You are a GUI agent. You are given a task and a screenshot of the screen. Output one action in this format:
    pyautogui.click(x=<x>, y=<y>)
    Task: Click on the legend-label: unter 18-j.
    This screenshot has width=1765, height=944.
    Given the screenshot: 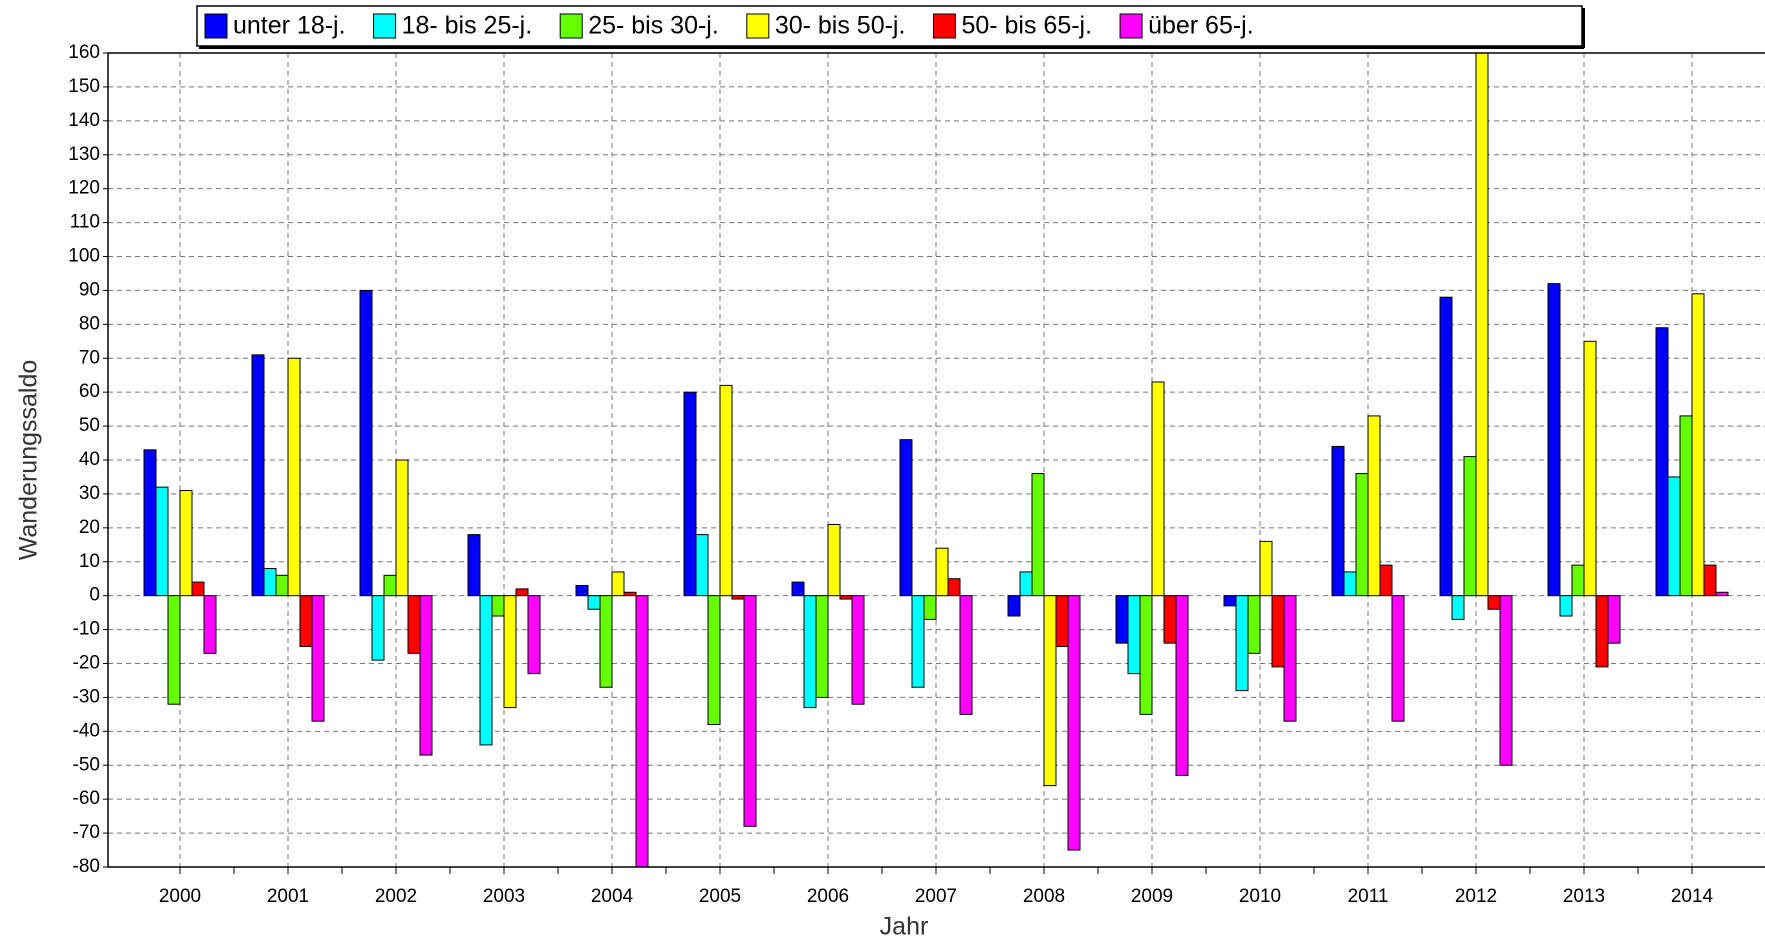 What is the action you would take?
    pyautogui.click(x=289, y=26)
    